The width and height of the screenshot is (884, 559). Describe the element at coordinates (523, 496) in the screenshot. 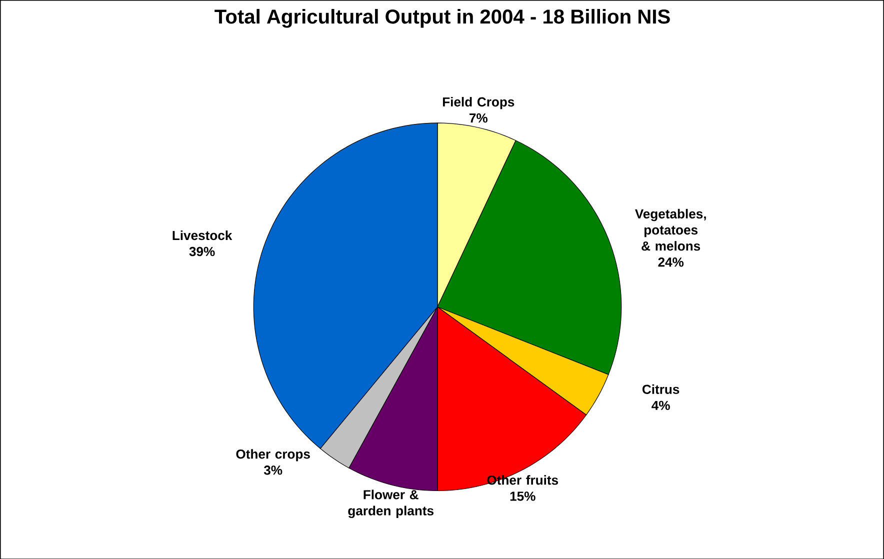

I see `data-label: 15%` at that location.